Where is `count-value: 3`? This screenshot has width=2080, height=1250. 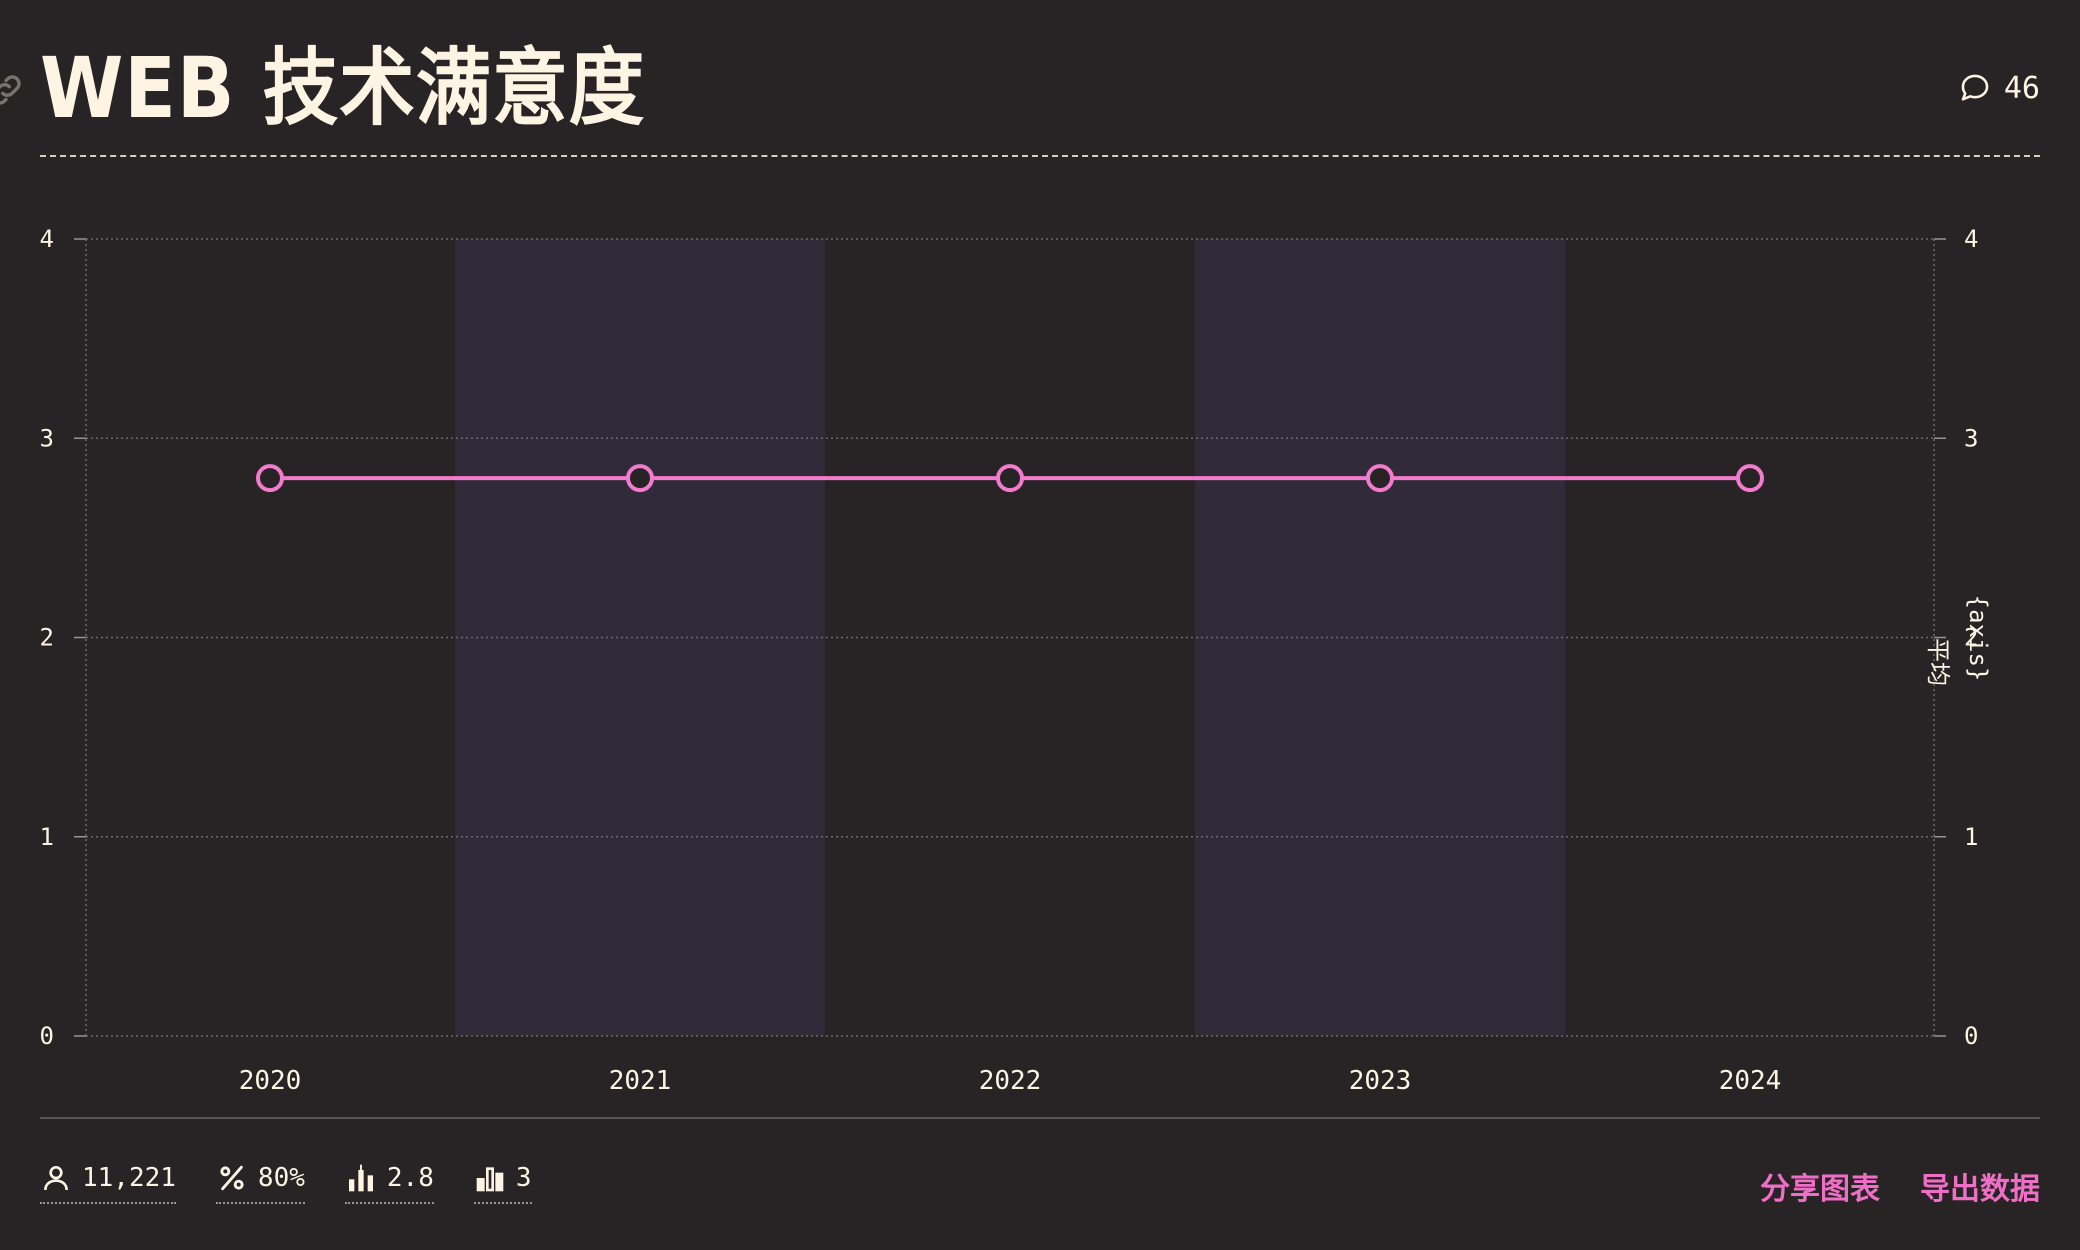
count-value: 3 is located at coordinates (523, 1178).